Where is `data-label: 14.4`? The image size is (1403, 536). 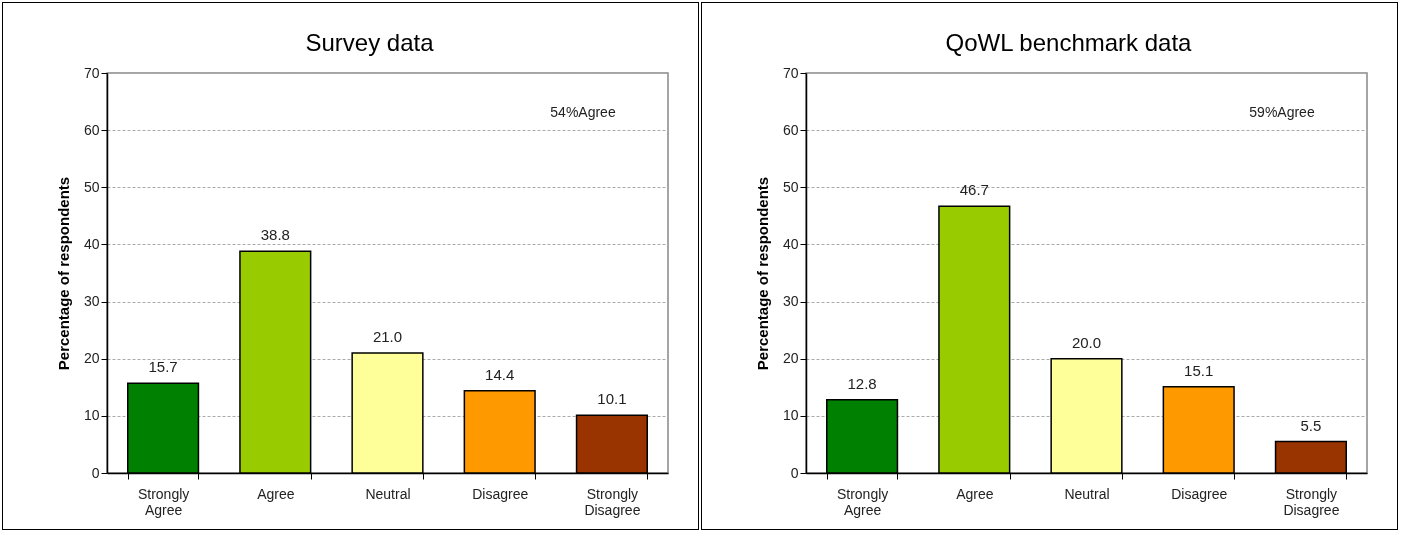 data-label: 14.4 is located at coordinates (500, 374).